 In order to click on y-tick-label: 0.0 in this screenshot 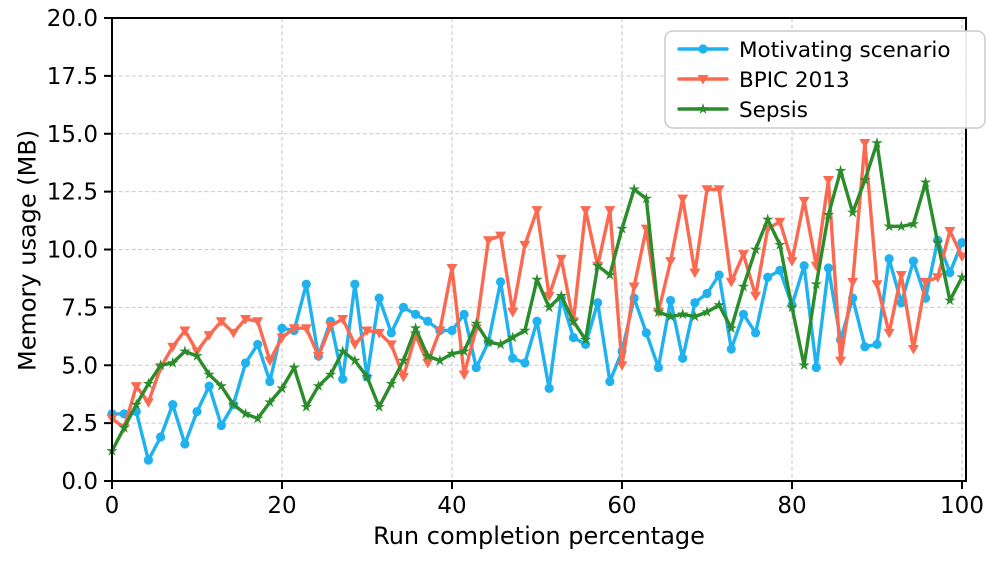, I will do `click(79, 482)`.